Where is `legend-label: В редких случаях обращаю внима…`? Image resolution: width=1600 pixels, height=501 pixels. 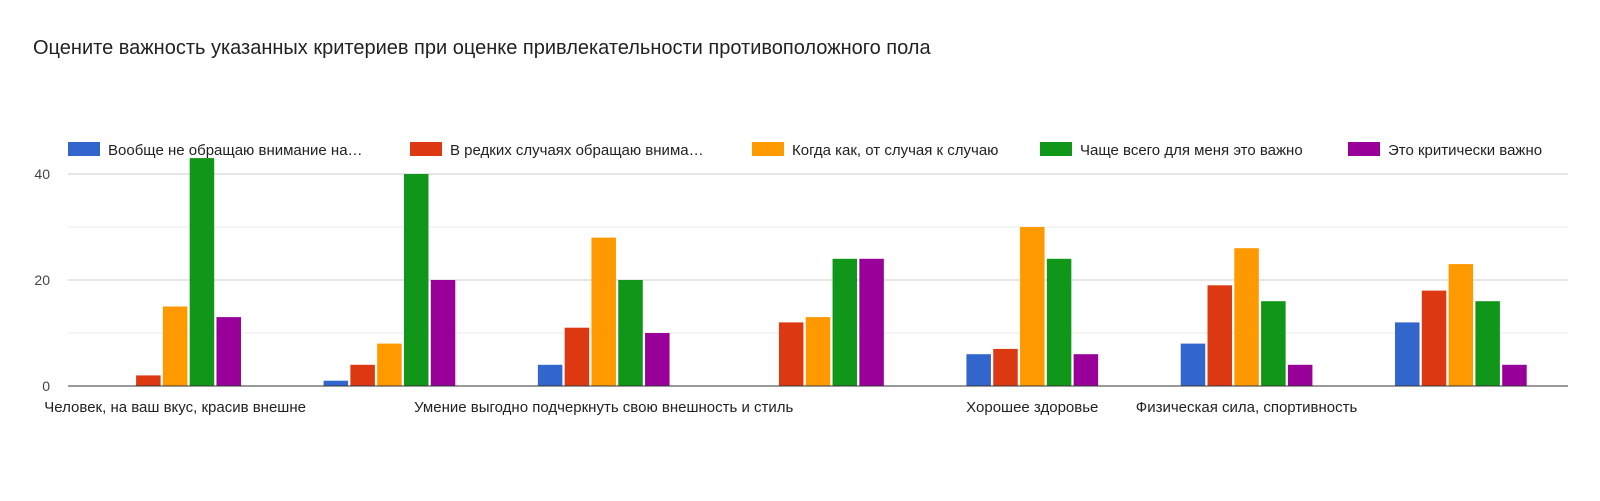 legend-label: В редких случаях обращаю внима… is located at coordinates (577, 150).